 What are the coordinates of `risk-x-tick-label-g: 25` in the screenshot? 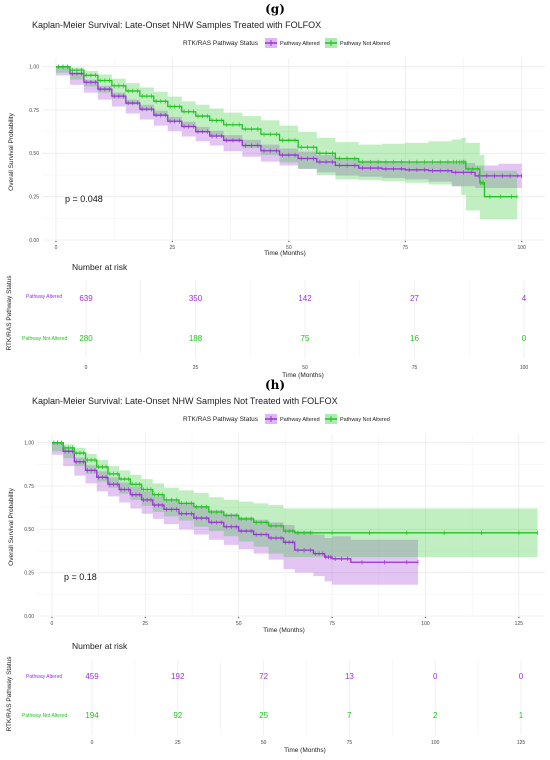 It's located at (196, 368).